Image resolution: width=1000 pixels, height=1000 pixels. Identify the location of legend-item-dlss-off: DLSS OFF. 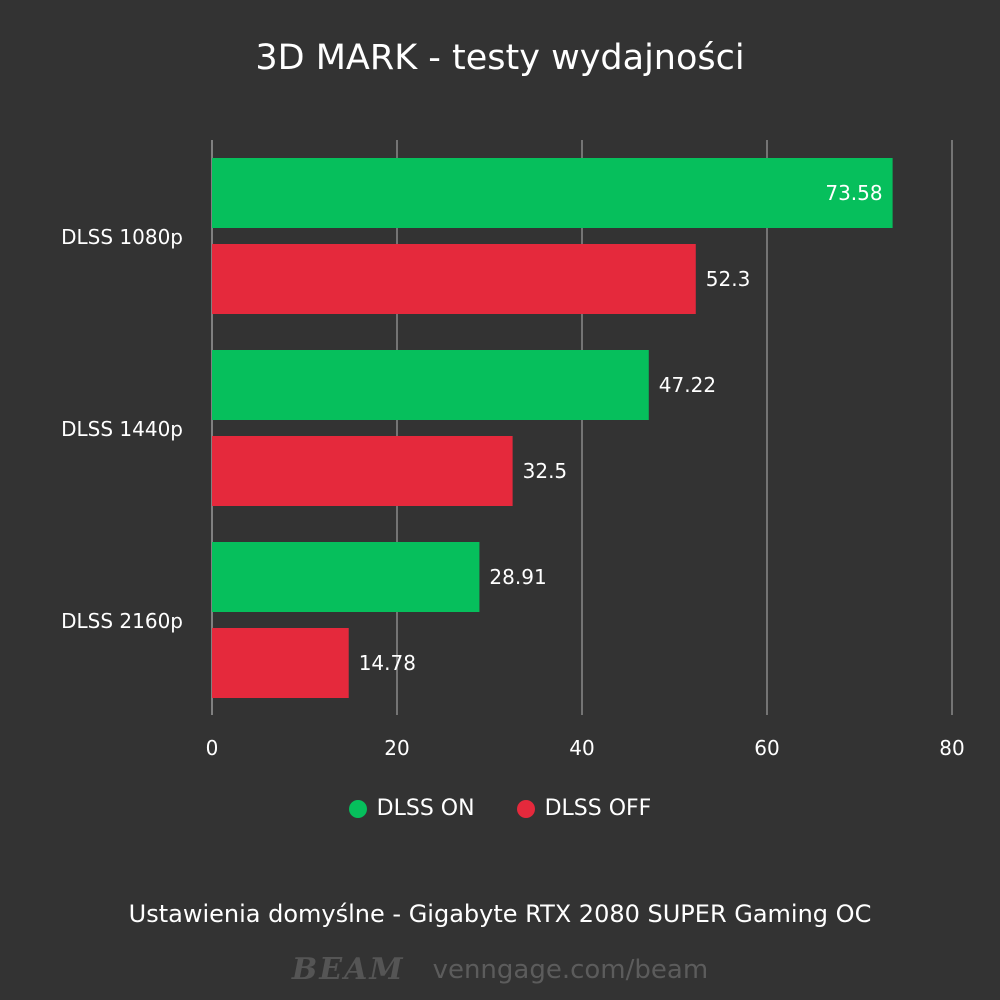
(584, 808).